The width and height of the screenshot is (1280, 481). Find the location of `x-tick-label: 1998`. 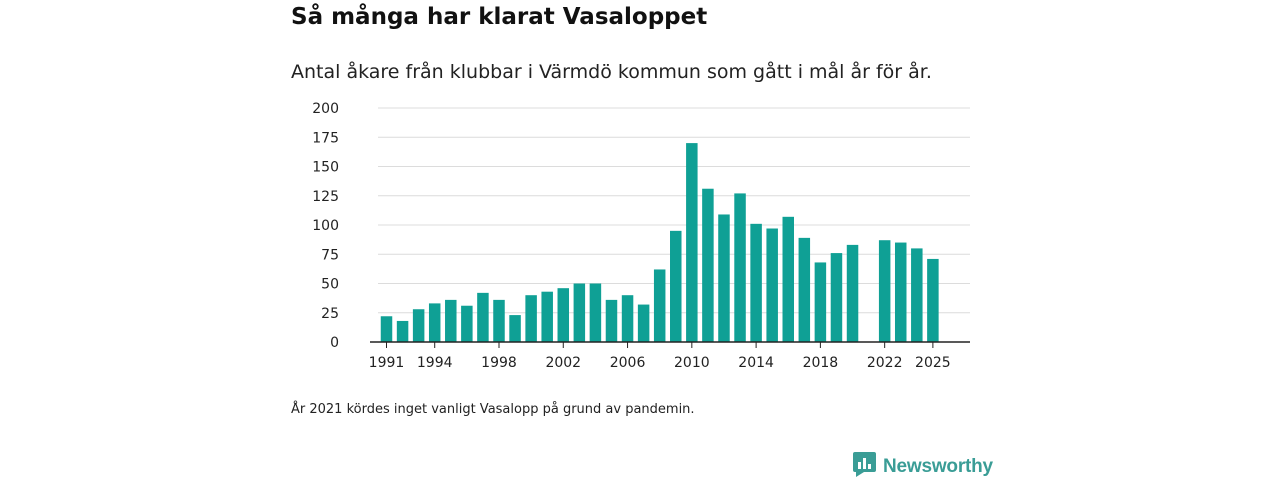

x-tick-label: 1998 is located at coordinates (499, 363).